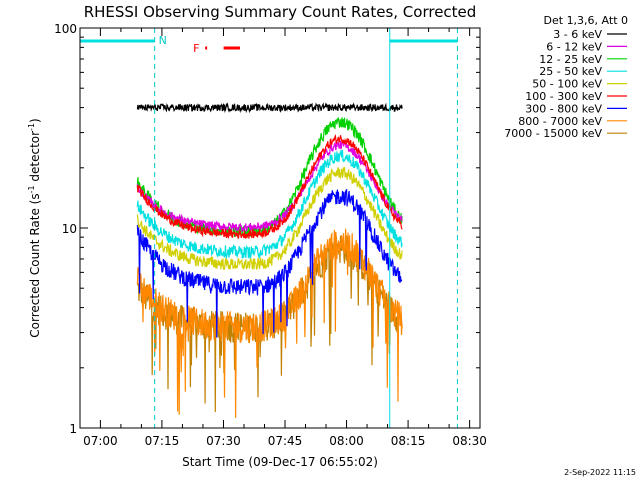 Image resolution: width=640 pixels, height=480 pixels. I want to click on y-axis-label-sup2: -1, so click(31, 127).